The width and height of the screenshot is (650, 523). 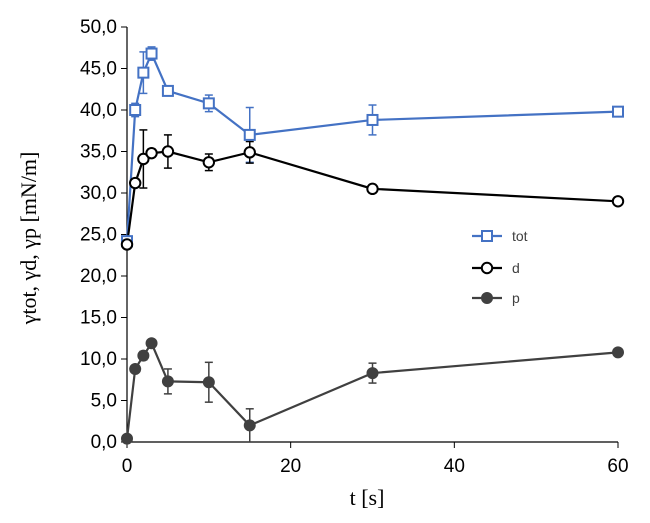 What do you see at coordinates (617, 466) in the screenshot?
I see `x-tick-label: 60` at bounding box center [617, 466].